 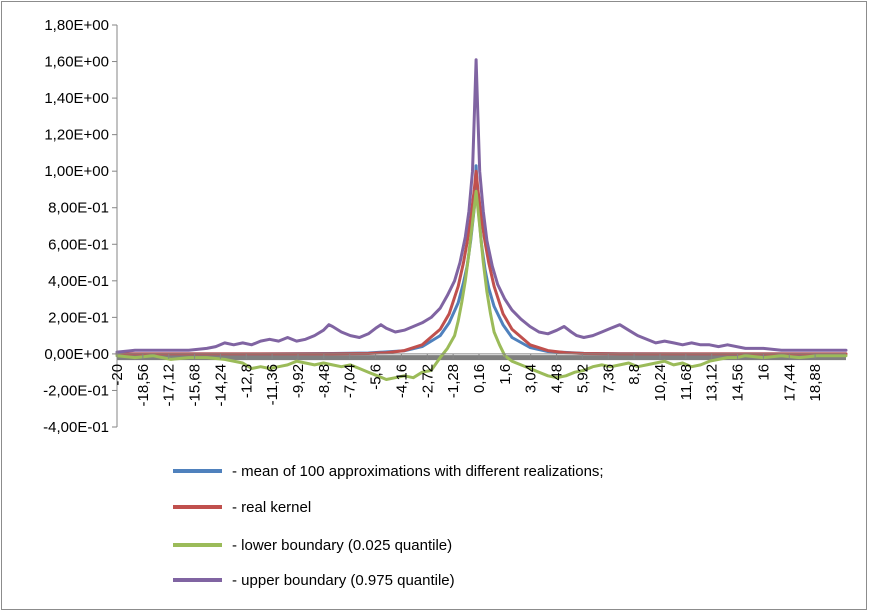 I want to click on x-tick-label: -5,6, so click(x=376, y=377).